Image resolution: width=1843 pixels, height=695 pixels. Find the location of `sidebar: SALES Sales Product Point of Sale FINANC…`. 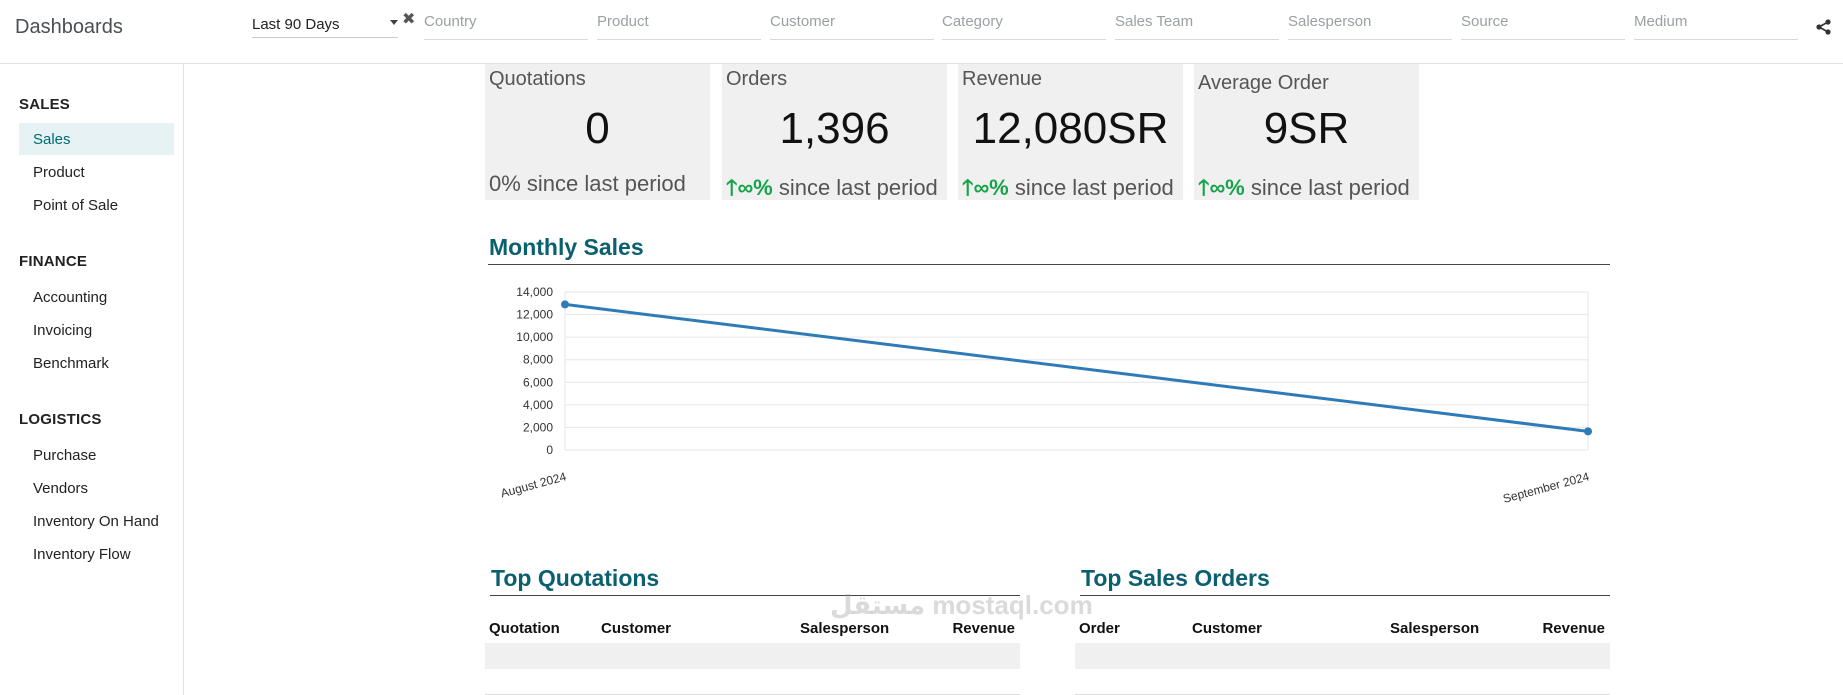

sidebar: SALES Sales Product Point of Sale FINANC… is located at coordinates (92, 379).